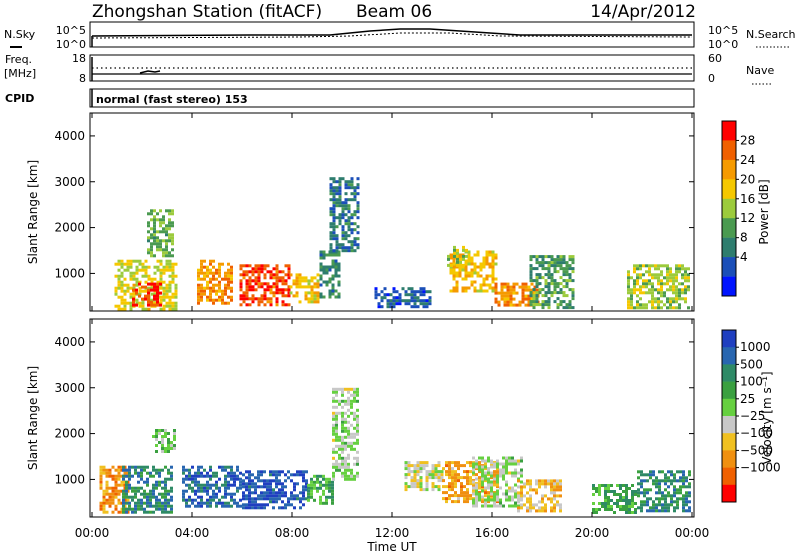  What do you see at coordinates (69, 342) in the screenshot?
I see `y-tick-label: 4000` at bounding box center [69, 342].